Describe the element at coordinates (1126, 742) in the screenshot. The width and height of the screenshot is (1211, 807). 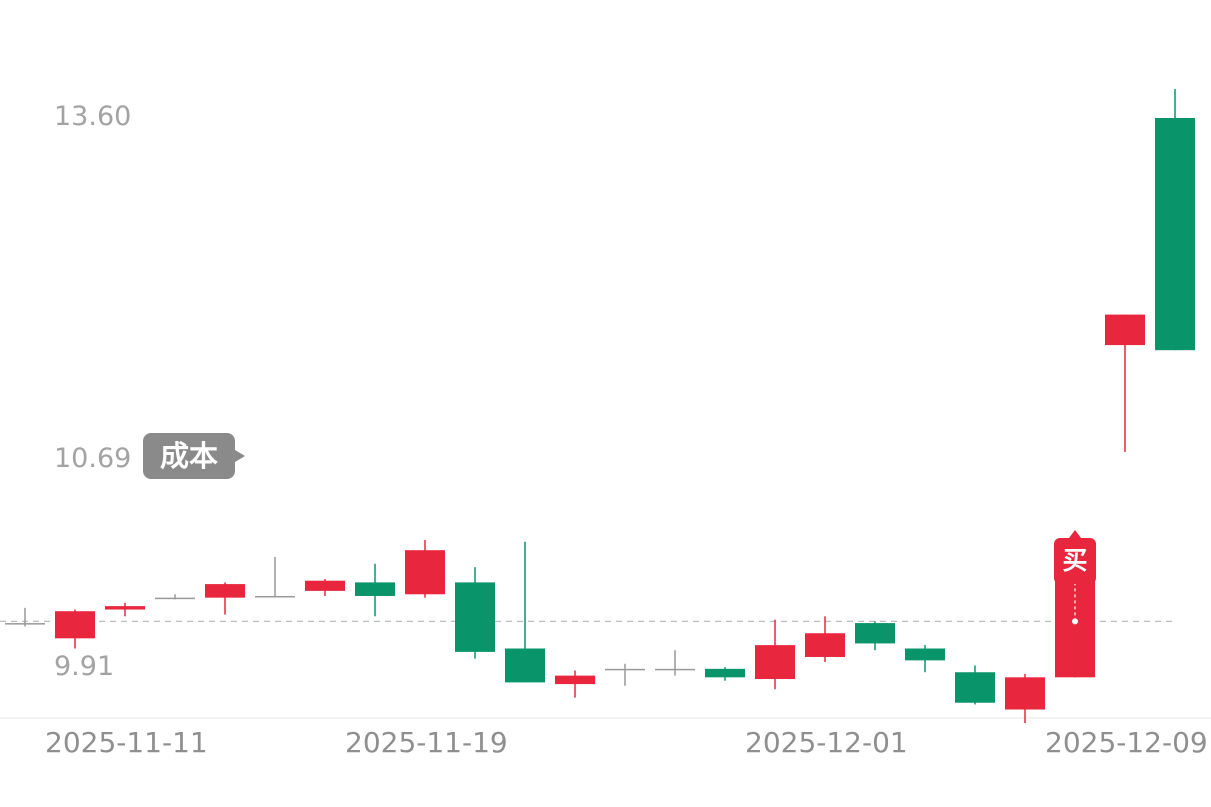
I see `x-axis-label-4: 2025-12-09` at that location.